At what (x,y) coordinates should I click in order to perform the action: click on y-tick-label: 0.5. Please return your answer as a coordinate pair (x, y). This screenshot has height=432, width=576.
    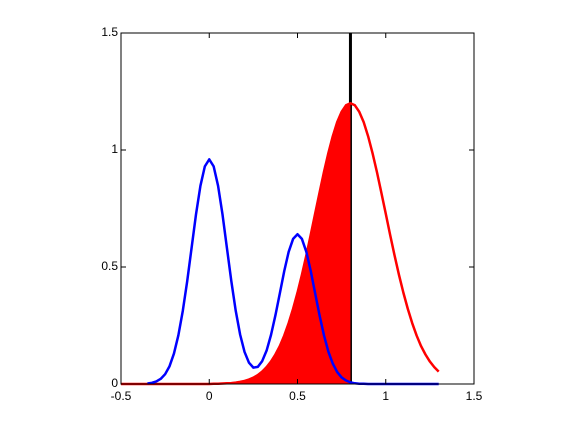
    Looking at the image, I should click on (109, 266).